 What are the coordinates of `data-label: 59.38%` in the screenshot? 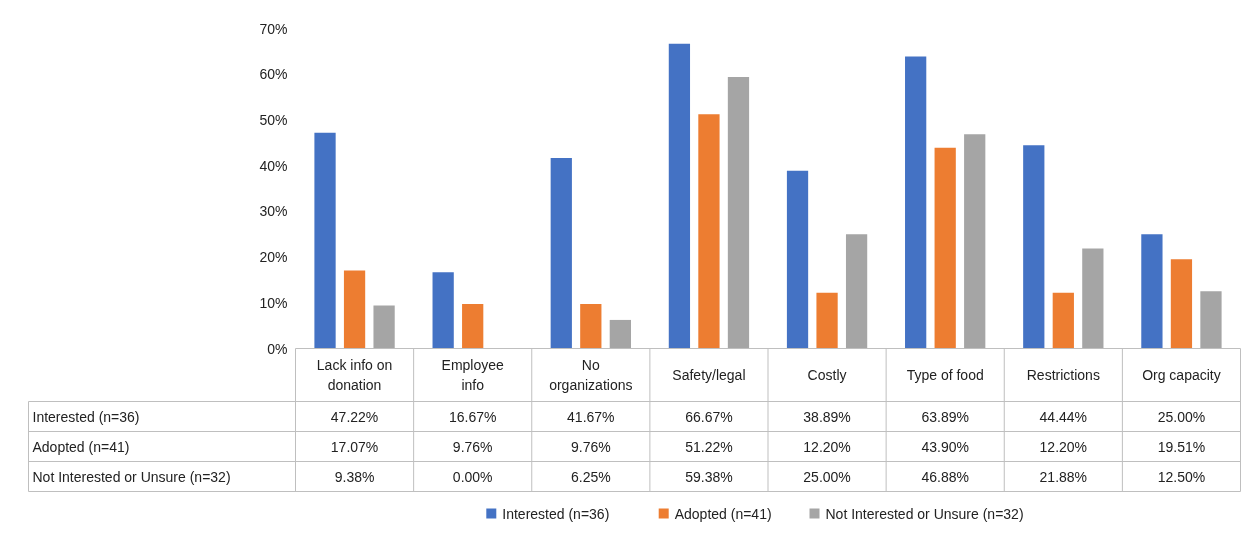 It's located at (709, 476).